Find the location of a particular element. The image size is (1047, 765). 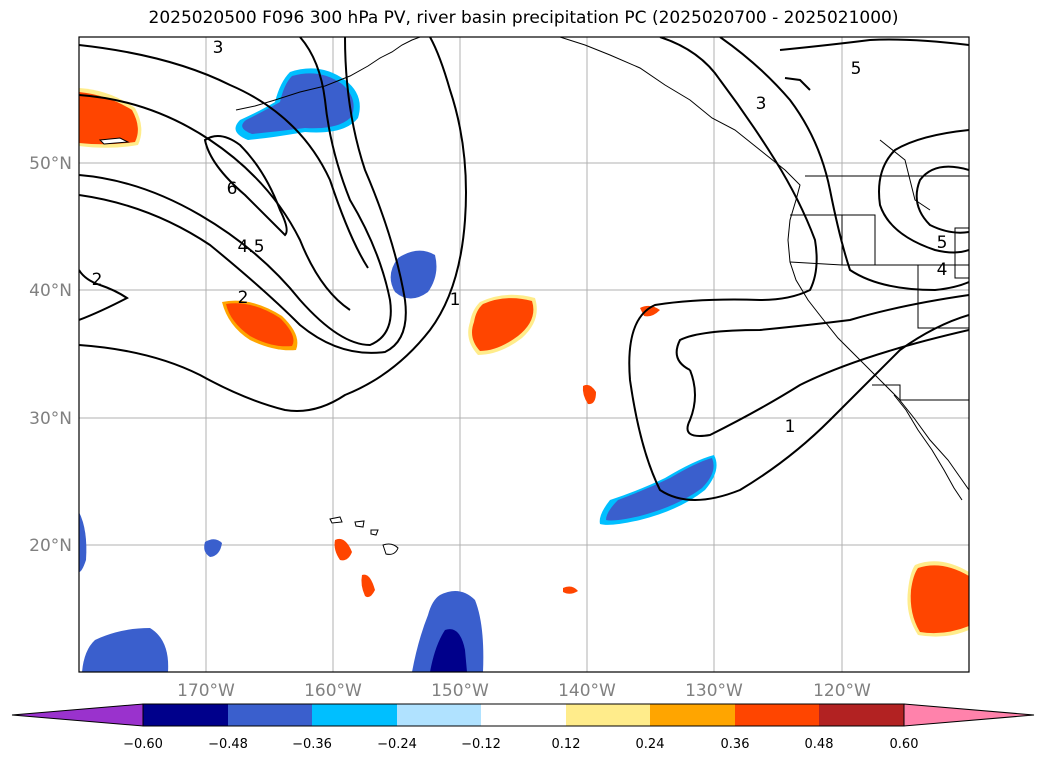

longitude-labels: 170°W 160°W 150°W 140°W 130°W 120°W is located at coordinates (524, 691).